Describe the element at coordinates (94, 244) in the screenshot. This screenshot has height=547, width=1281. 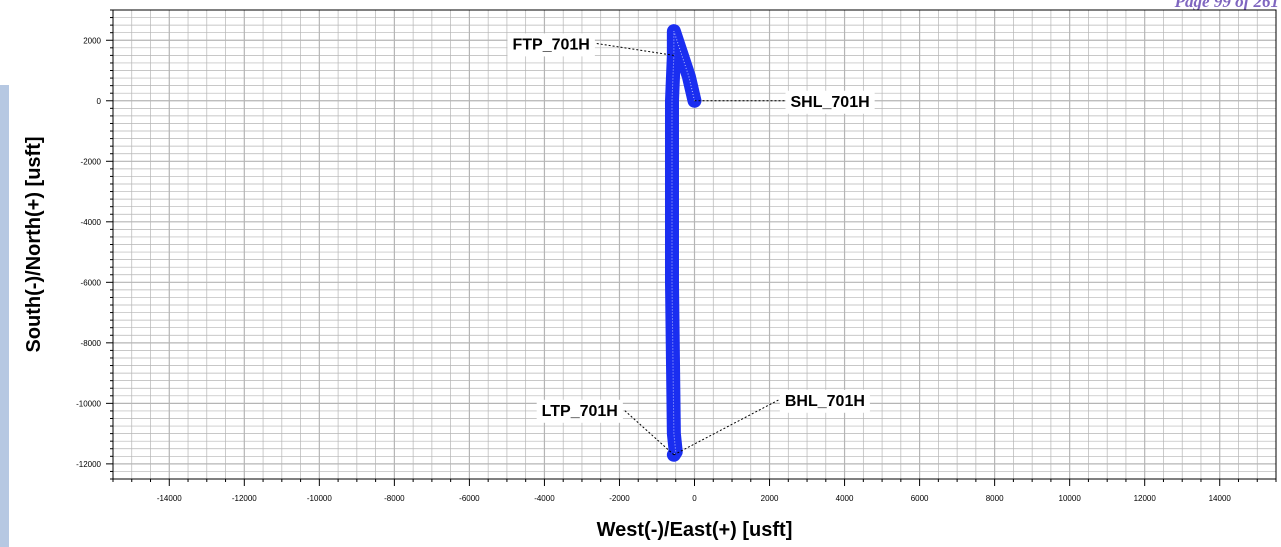
I see `y-axis-ticks: 2000 0 -2000 -4000 -6000 -8000 -10000 -12000` at that location.